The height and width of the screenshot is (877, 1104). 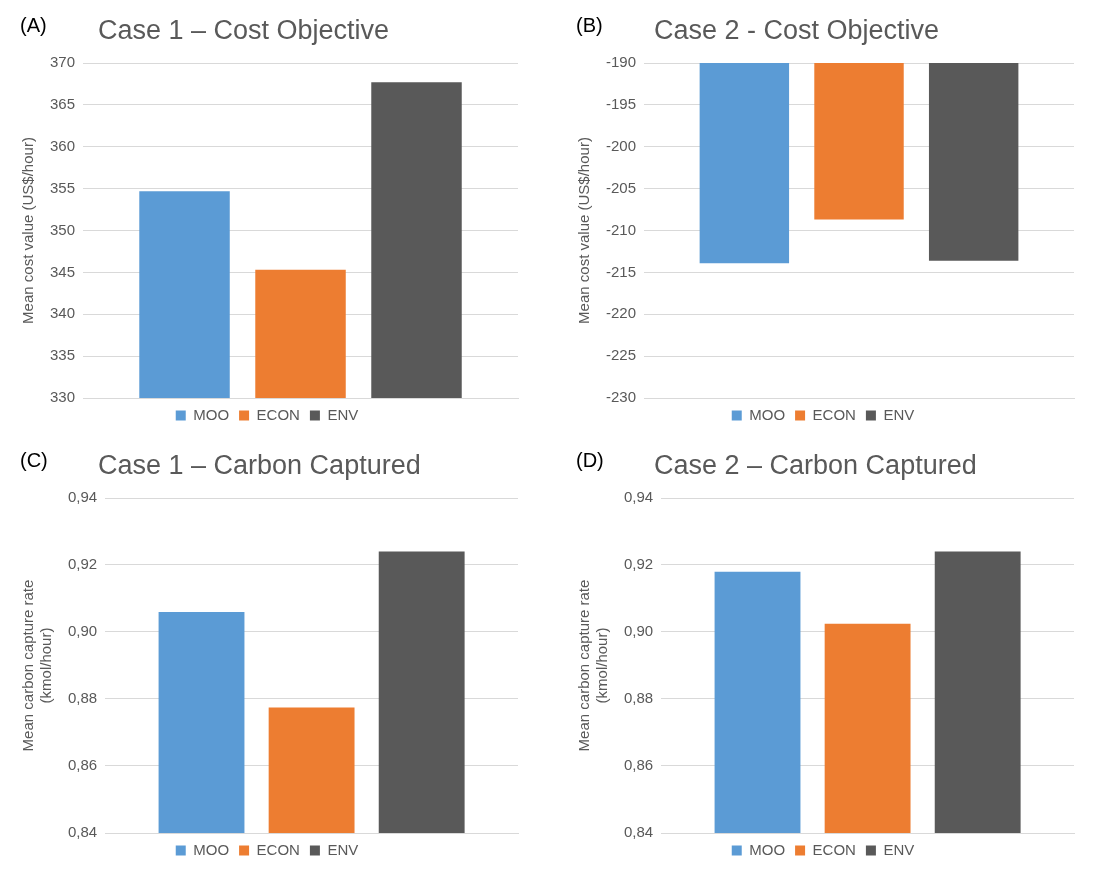 I want to click on y-tick-label: 360, so click(x=63, y=145).